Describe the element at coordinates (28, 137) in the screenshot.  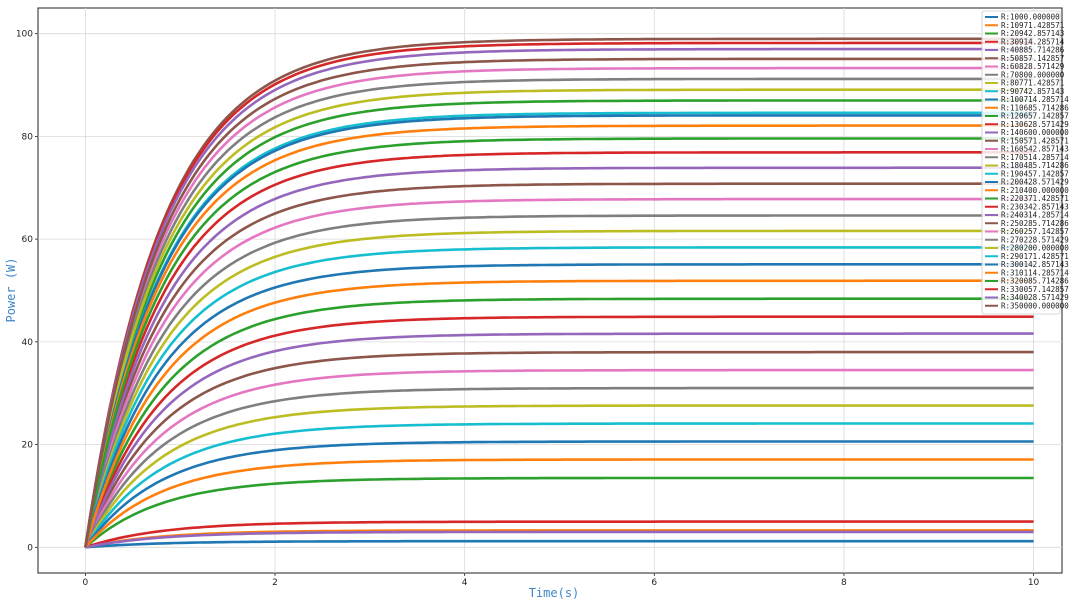
I see `y-tick-label: 80` at that location.